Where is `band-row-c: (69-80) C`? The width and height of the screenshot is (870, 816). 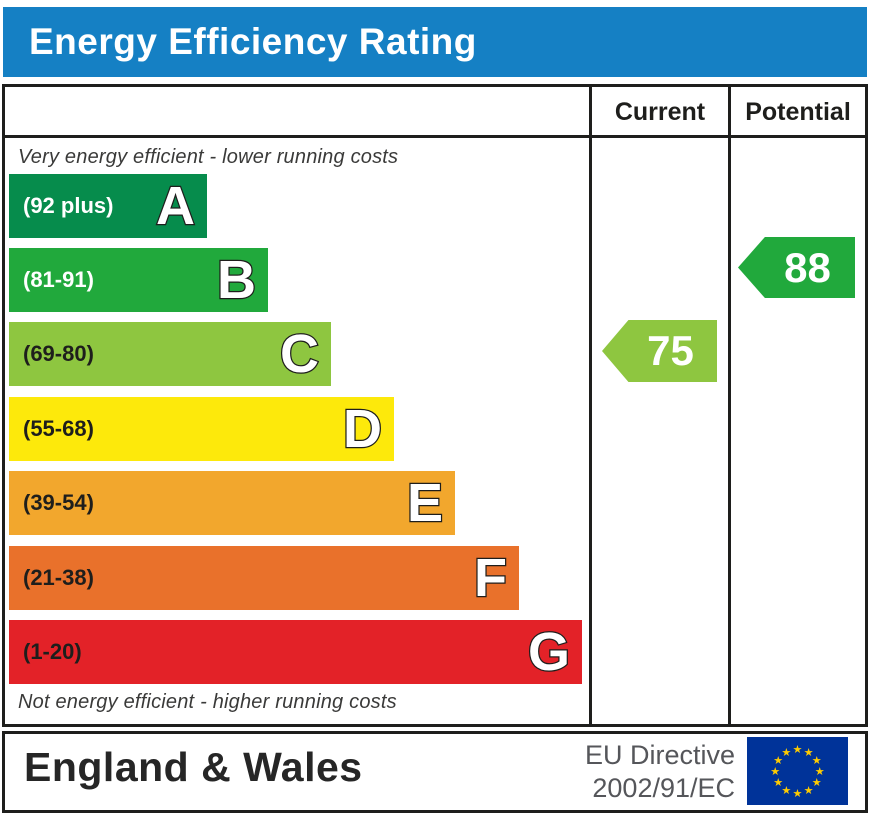
band-row-c: (69-80) C is located at coordinates (170, 354).